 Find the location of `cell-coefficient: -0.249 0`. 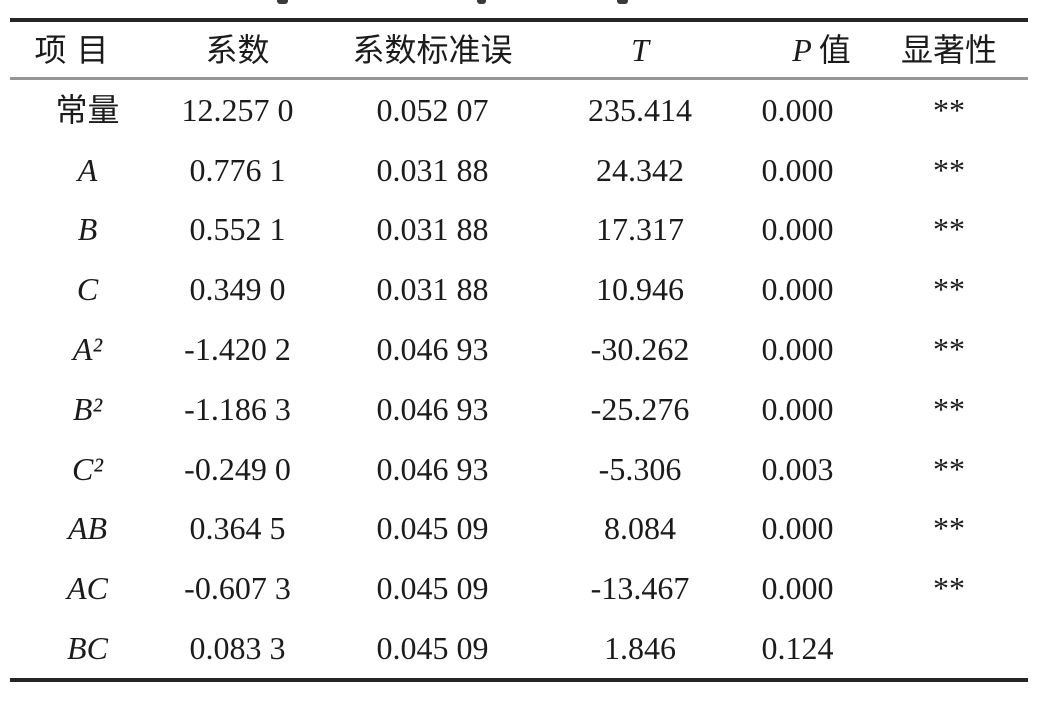

cell-coefficient: -0.249 0 is located at coordinates (237, 468).